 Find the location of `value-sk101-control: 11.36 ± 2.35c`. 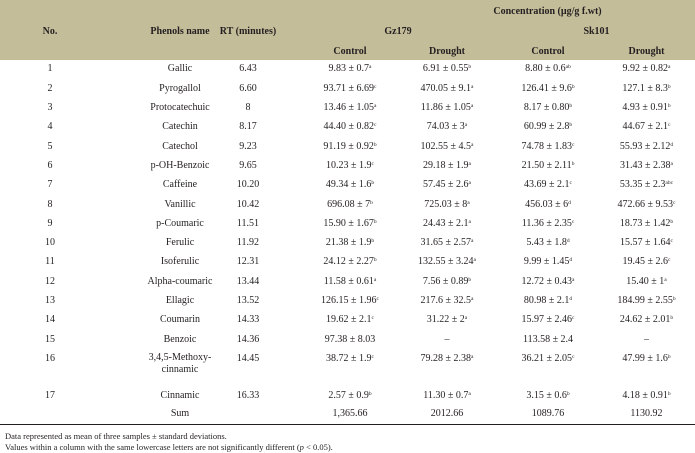

value-sk101-control: 11.36 ± 2.35c is located at coordinates (548, 223).